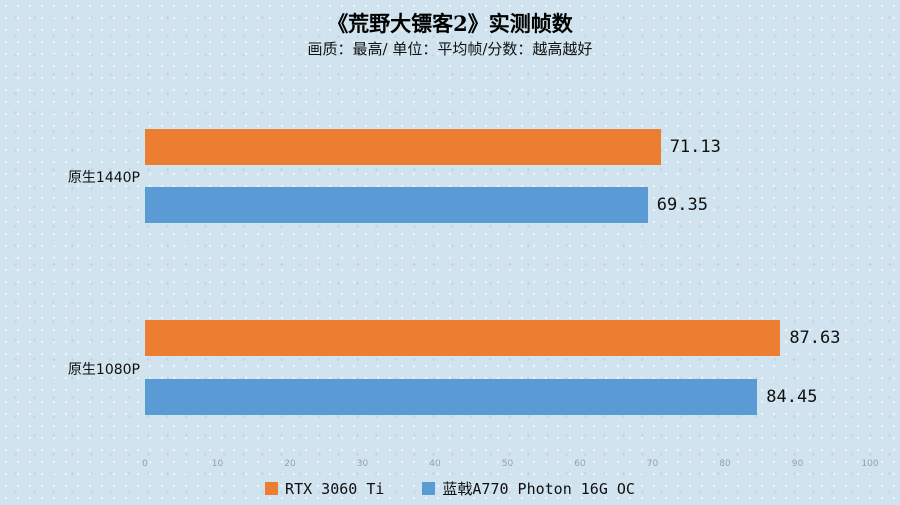  Describe the element at coordinates (797, 464) in the screenshot. I see `x-tick-label: 90` at that location.